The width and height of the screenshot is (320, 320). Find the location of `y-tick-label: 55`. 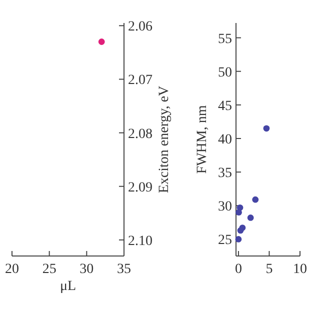

y-tick-label: 55 is located at coordinates (225, 39).